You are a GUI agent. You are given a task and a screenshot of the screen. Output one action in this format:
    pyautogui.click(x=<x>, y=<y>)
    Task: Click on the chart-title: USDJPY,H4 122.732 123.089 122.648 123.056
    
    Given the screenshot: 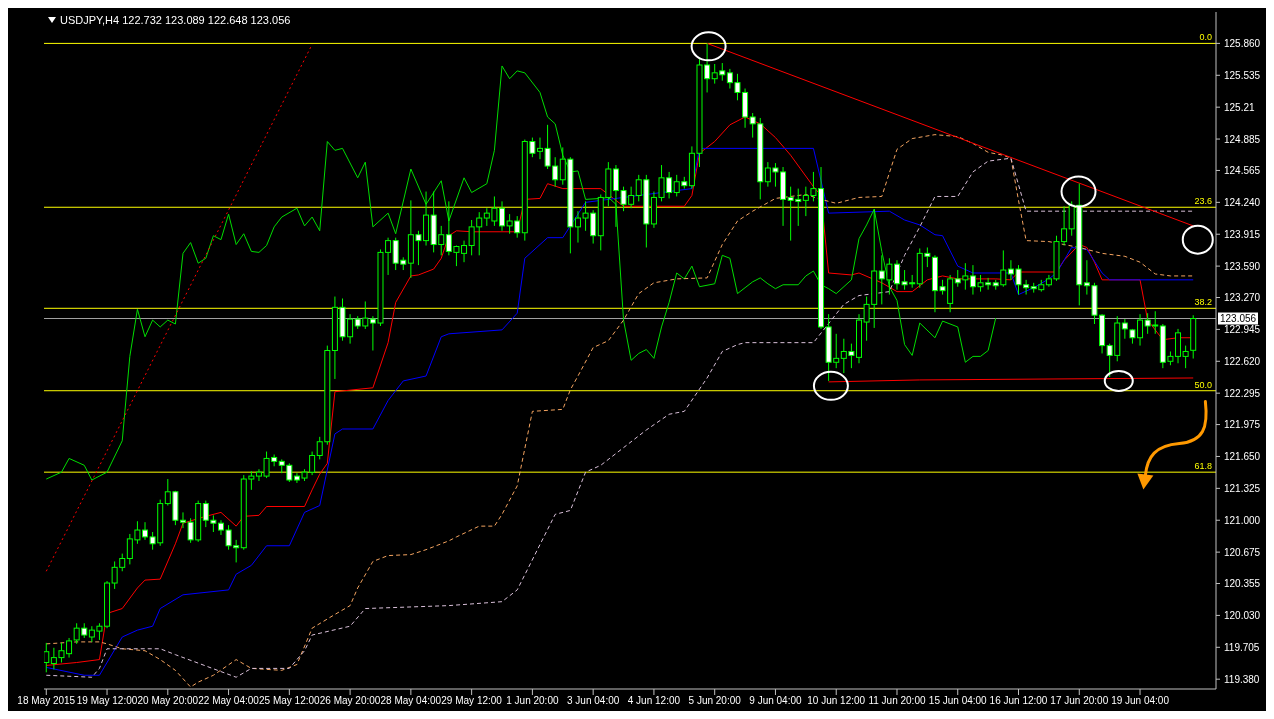 What is the action you would take?
    pyautogui.click(x=175, y=20)
    